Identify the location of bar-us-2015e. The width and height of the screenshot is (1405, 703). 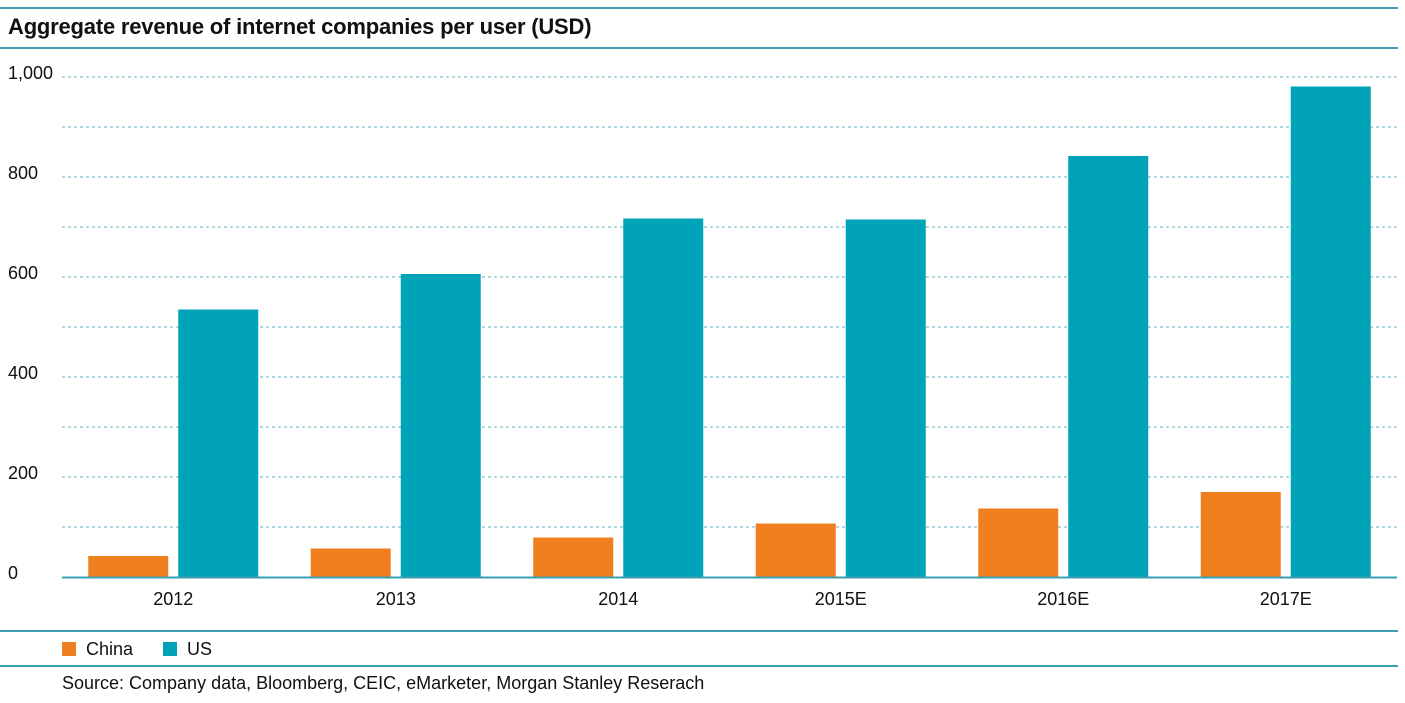
(885, 398).